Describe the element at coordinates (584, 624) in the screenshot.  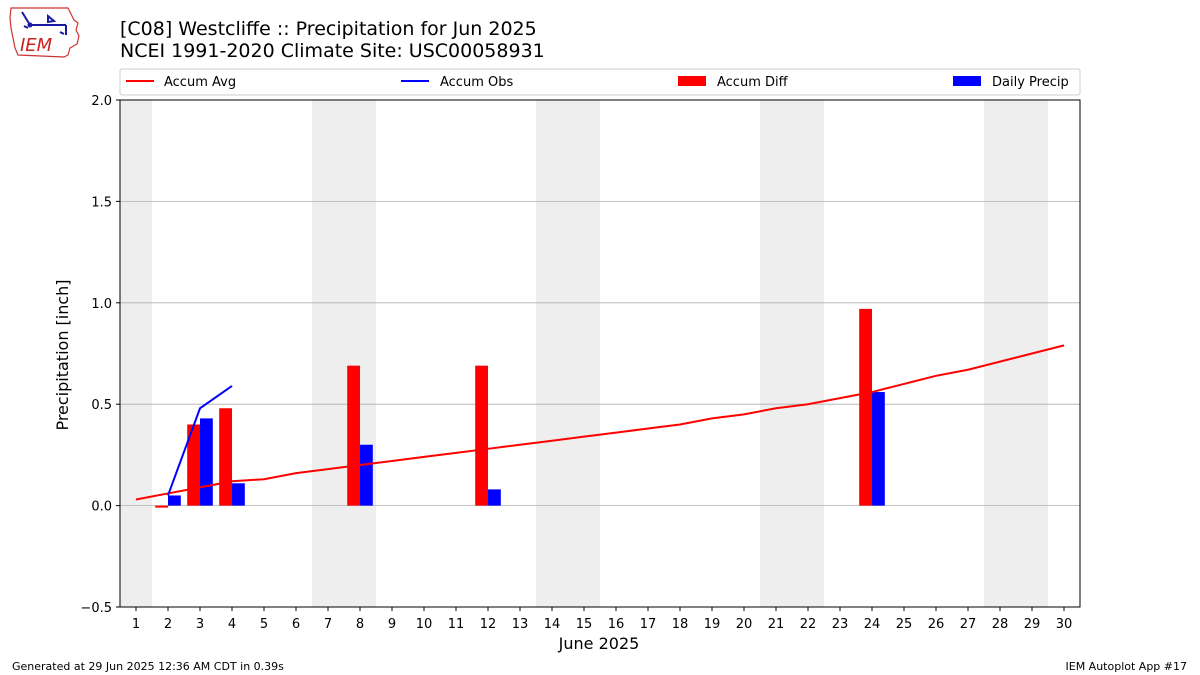
I see `x-tick-label: 15` at that location.